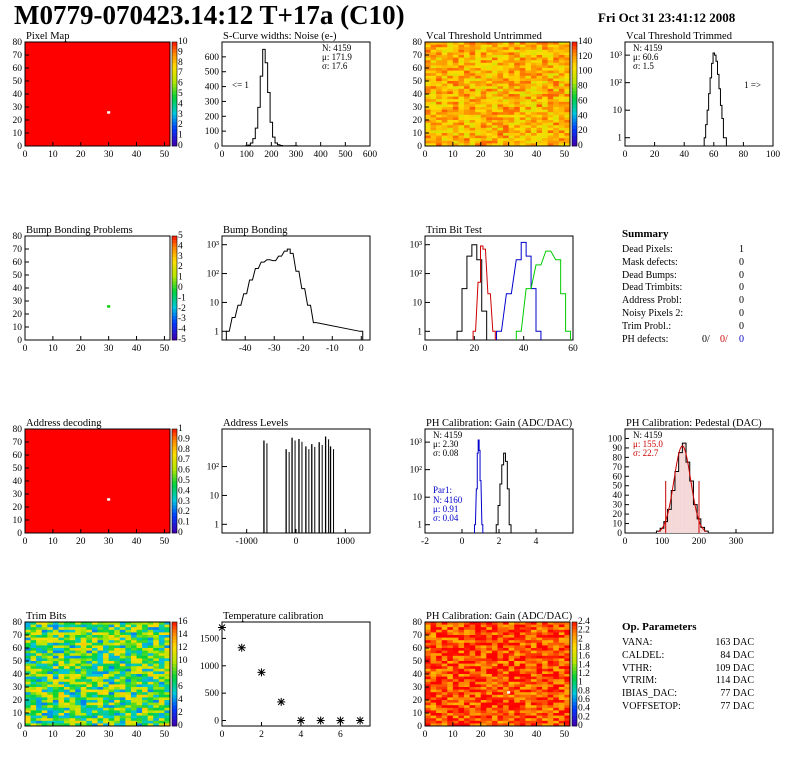 This screenshot has width=796, height=772. What do you see at coordinates (300, 720) in the screenshot?
I see `data-point` at bounding box center [300, 720].